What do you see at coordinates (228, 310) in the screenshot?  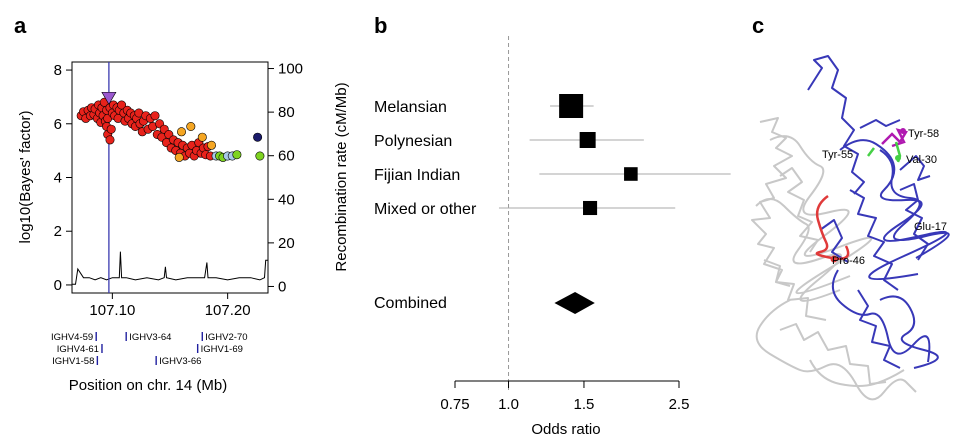 I see `x-tick-label: 107.20` at bounding box center [228, 310].